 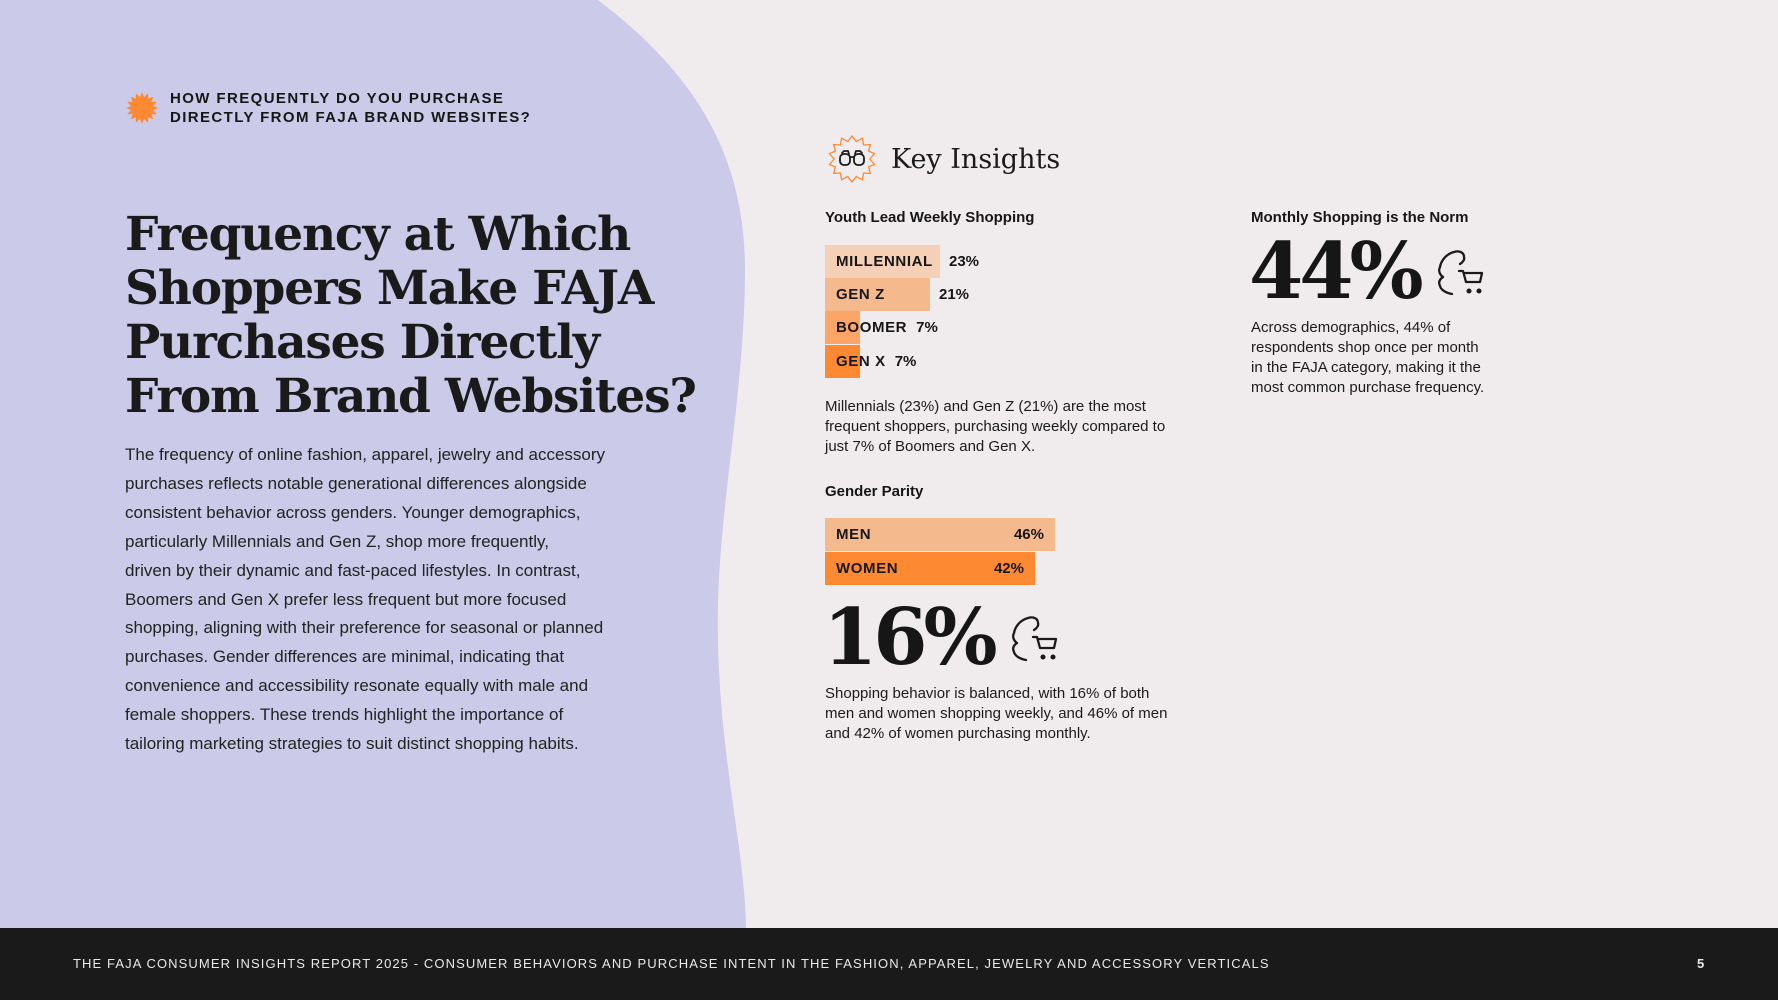 What do you see at coordinates (872, 327) in the screenshot?
I see `bar-label: BOOMER` at bounding box center [872, 327].